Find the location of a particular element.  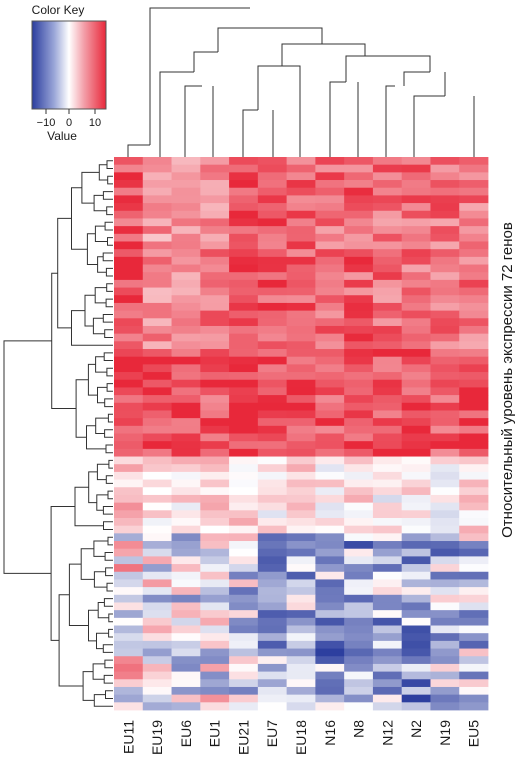

column-label: EU11 is located at coordinates (128, 737).